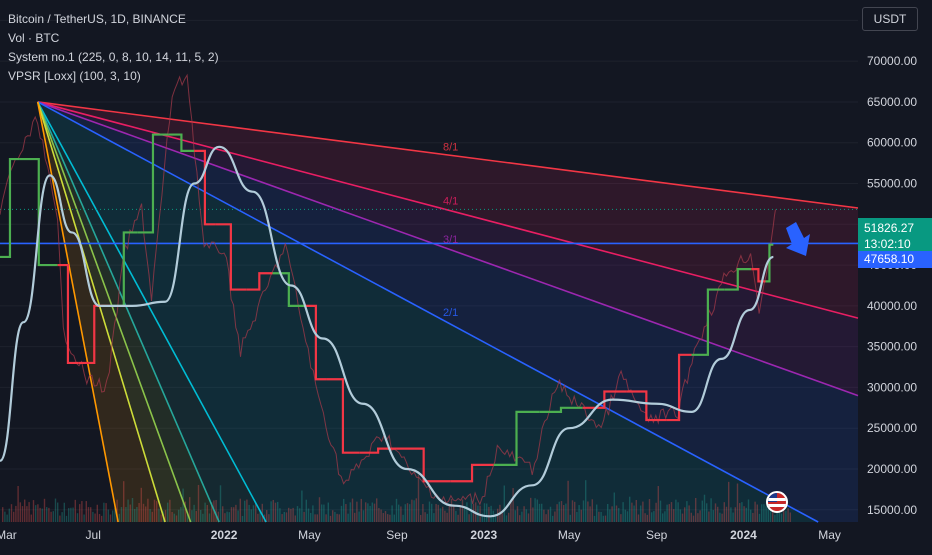 The width and height of the screenshot is (932, 555). What do you see at coordinates (429, 226) in the screenshot?
I see `horizontal-price-line` at bounding box center [429, 226].